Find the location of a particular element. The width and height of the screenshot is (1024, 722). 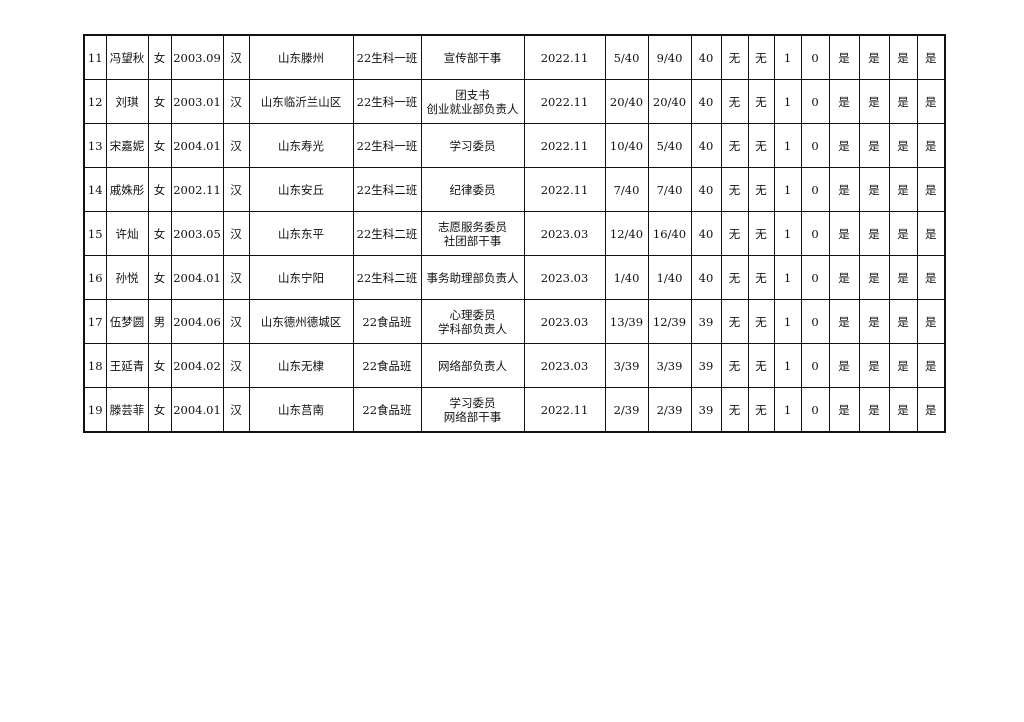

cell-position: 团支书 创业就业部负责人 is located at coordinates (472, 101).